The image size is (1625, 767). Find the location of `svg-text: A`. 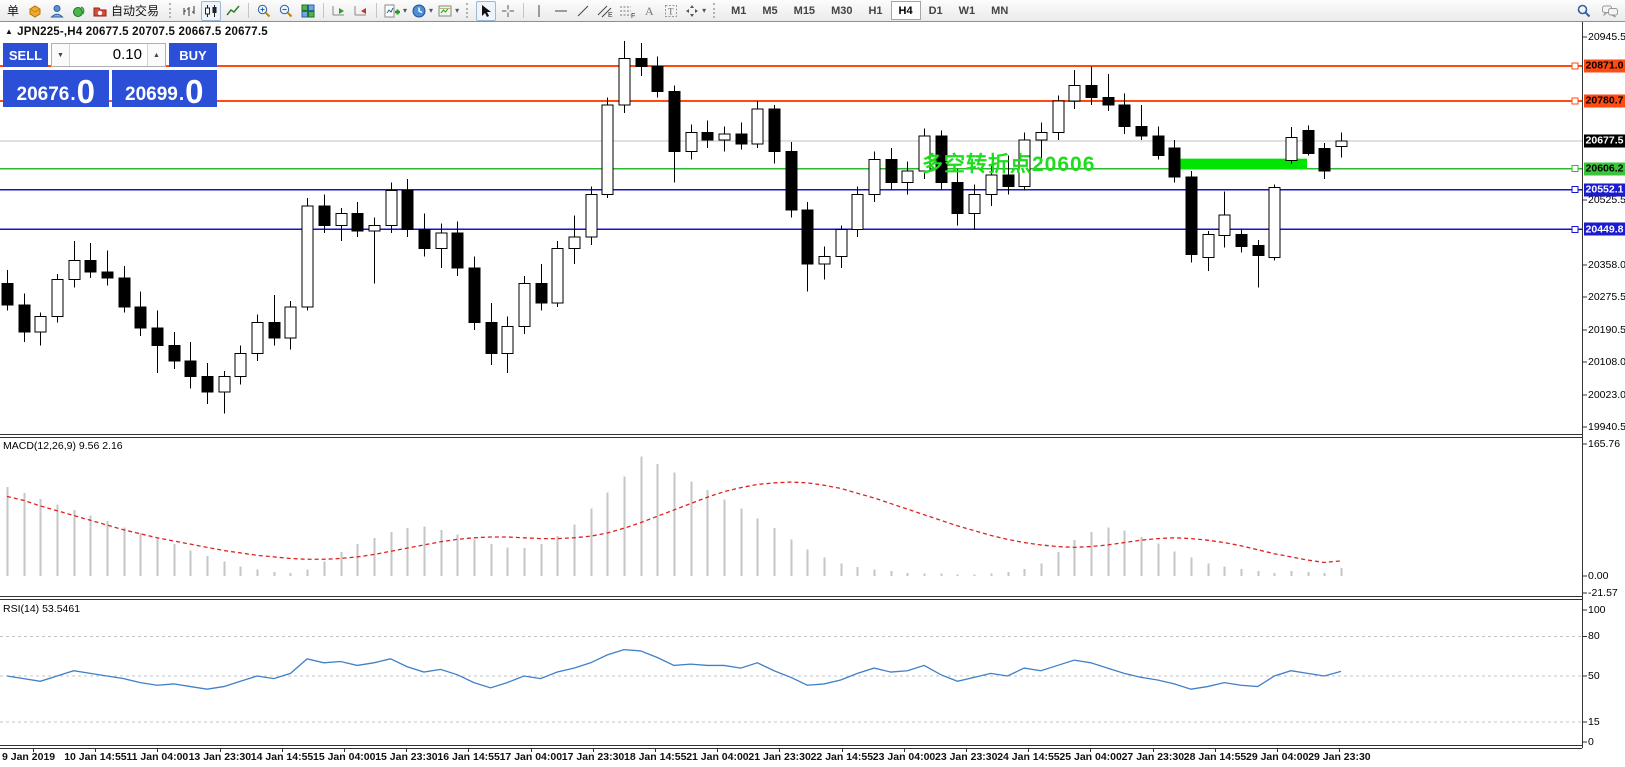

svg-text: A is located at coordinates (649, 11).